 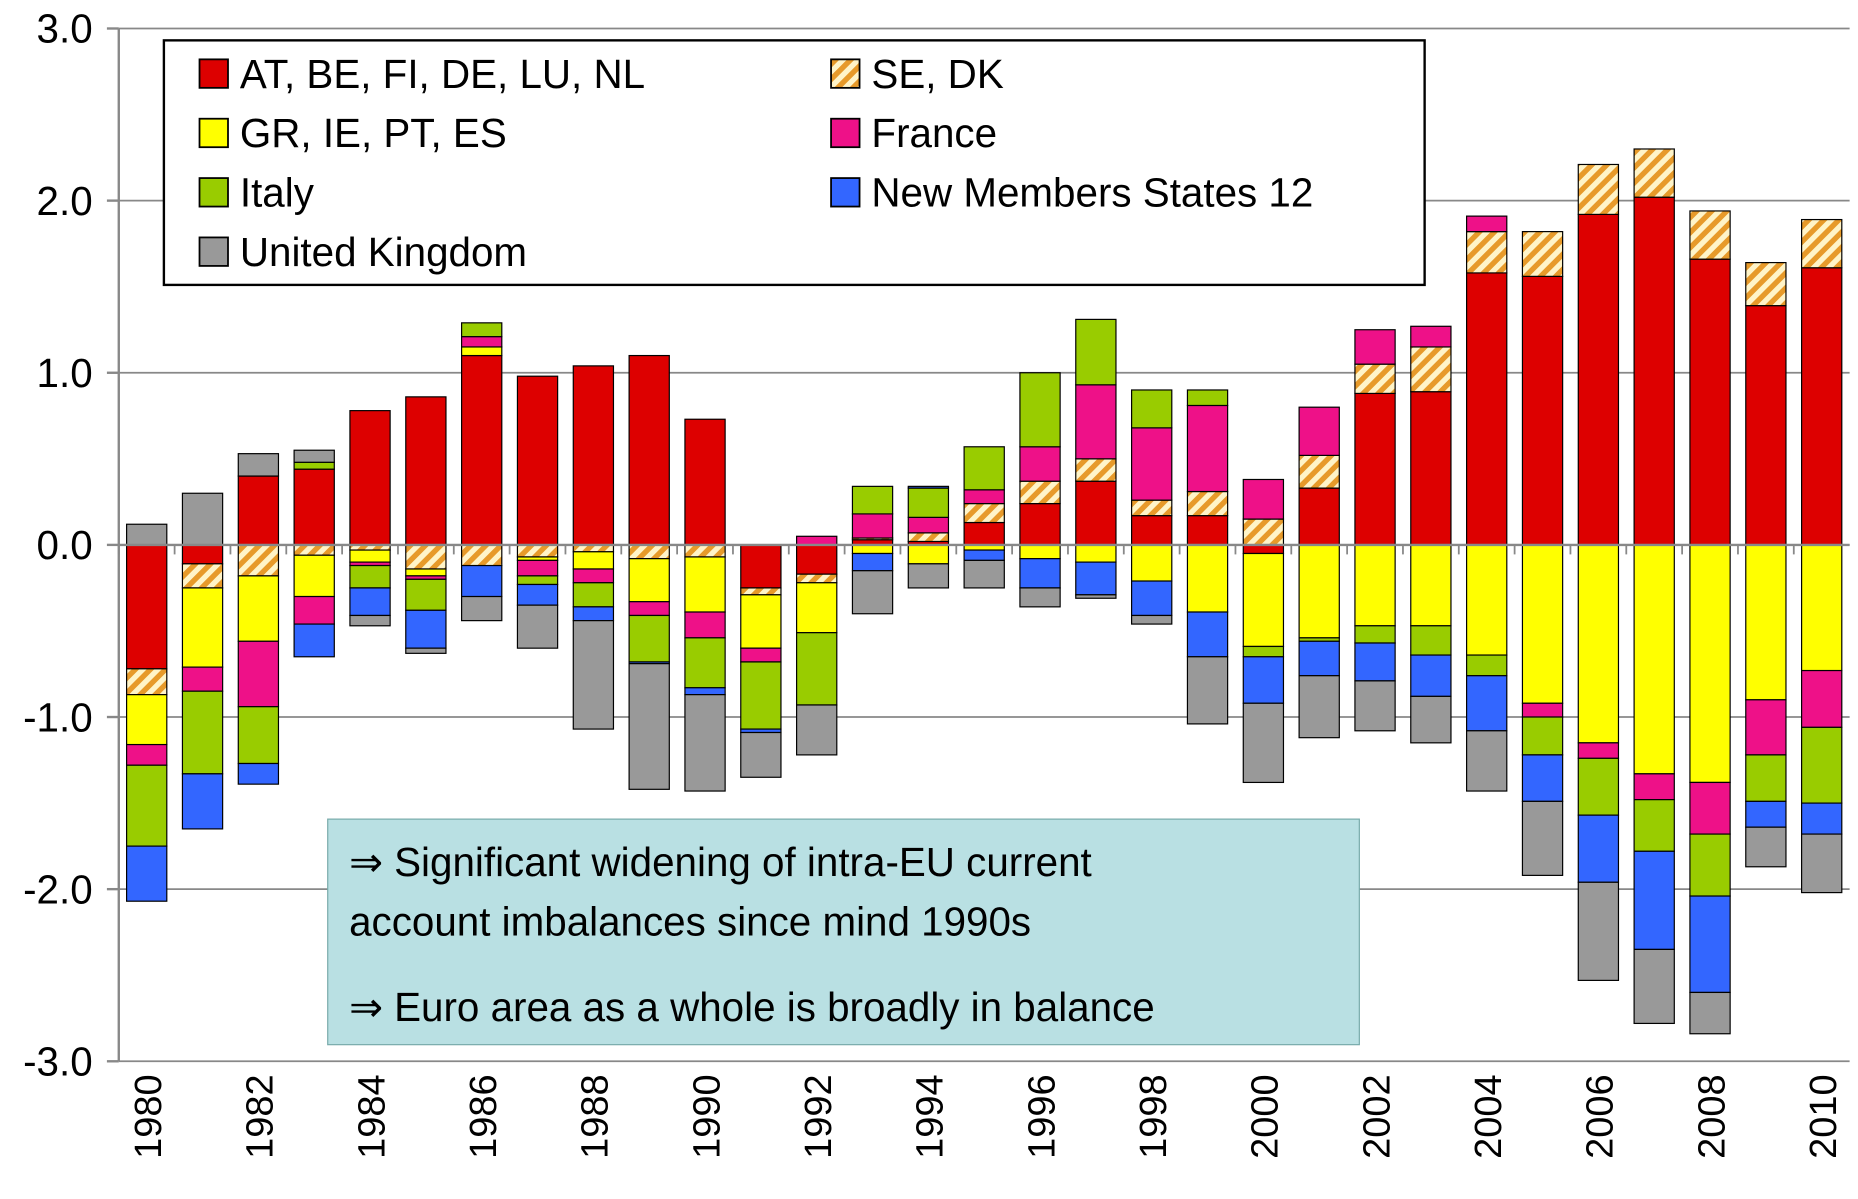 What do you see at coordinates (819, 1116) in the screenshot?
I see `x-tick-label: 1992` at bounding box center [819, 1116].